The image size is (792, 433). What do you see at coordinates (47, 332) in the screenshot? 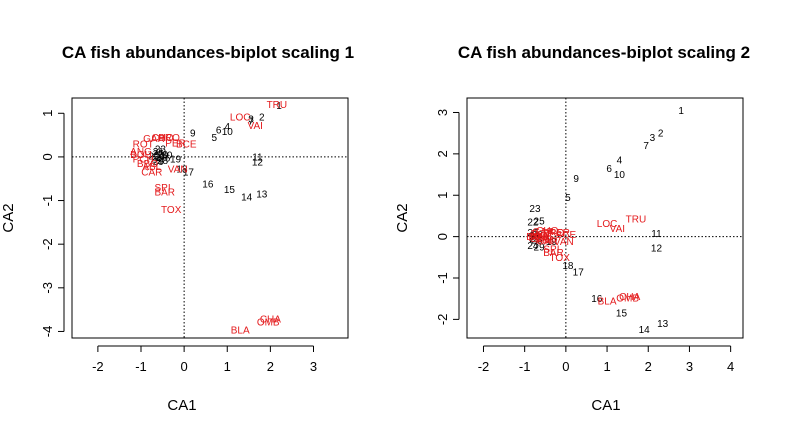
I see `y-tick-label: -4` at bounding box center [47, 332].